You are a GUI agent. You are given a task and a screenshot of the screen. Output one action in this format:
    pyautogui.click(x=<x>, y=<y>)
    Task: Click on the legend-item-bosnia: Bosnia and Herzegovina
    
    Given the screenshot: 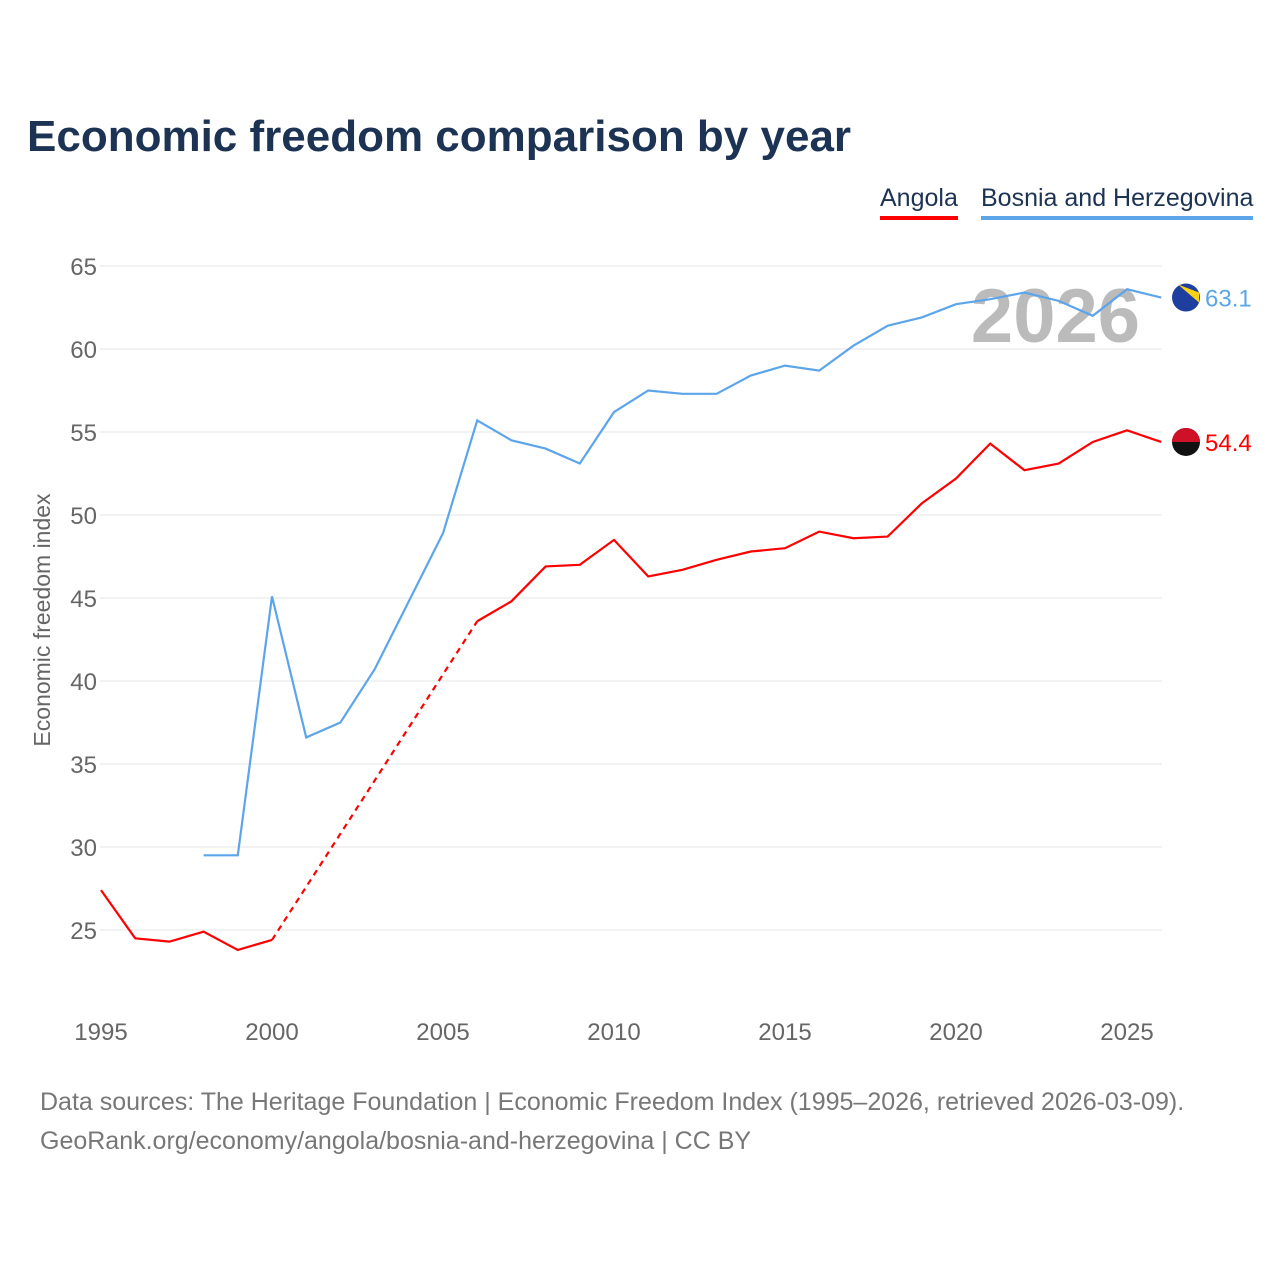 What is the action you would take?
    pyautogui.click(x=1117, y=202)
    